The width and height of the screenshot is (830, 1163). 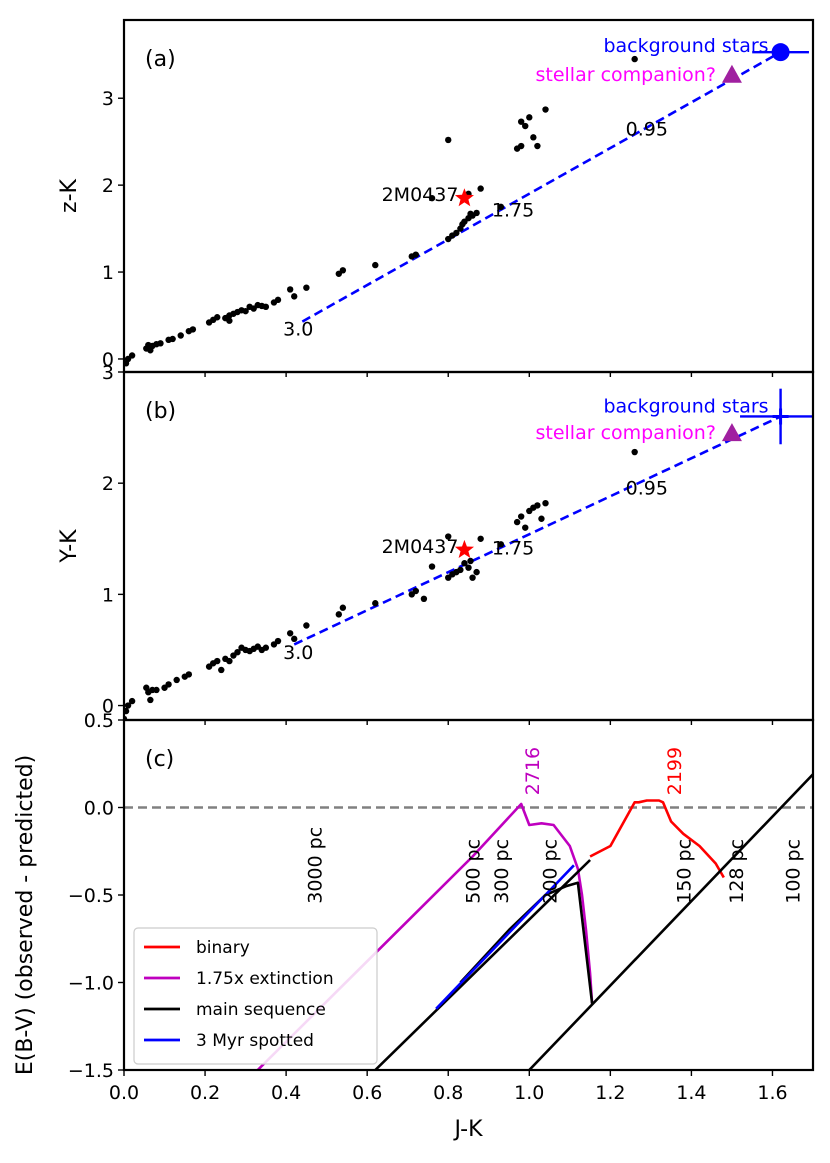 I want to click on y-tick-label: −1.0, so click(x=91, y=984).